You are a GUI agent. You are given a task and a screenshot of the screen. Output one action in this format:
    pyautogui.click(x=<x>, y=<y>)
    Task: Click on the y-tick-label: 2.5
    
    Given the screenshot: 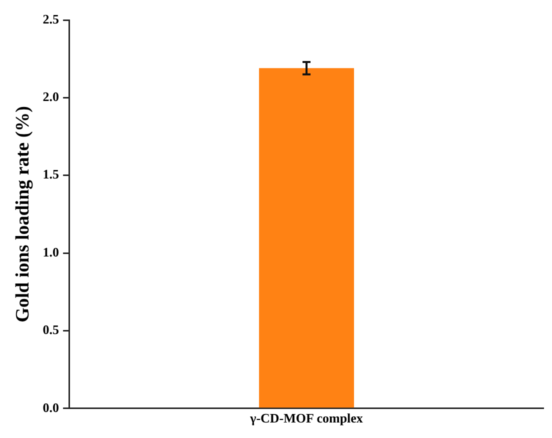 What is the action you would take?
    pyautogui.click(x=51, y=18)
    